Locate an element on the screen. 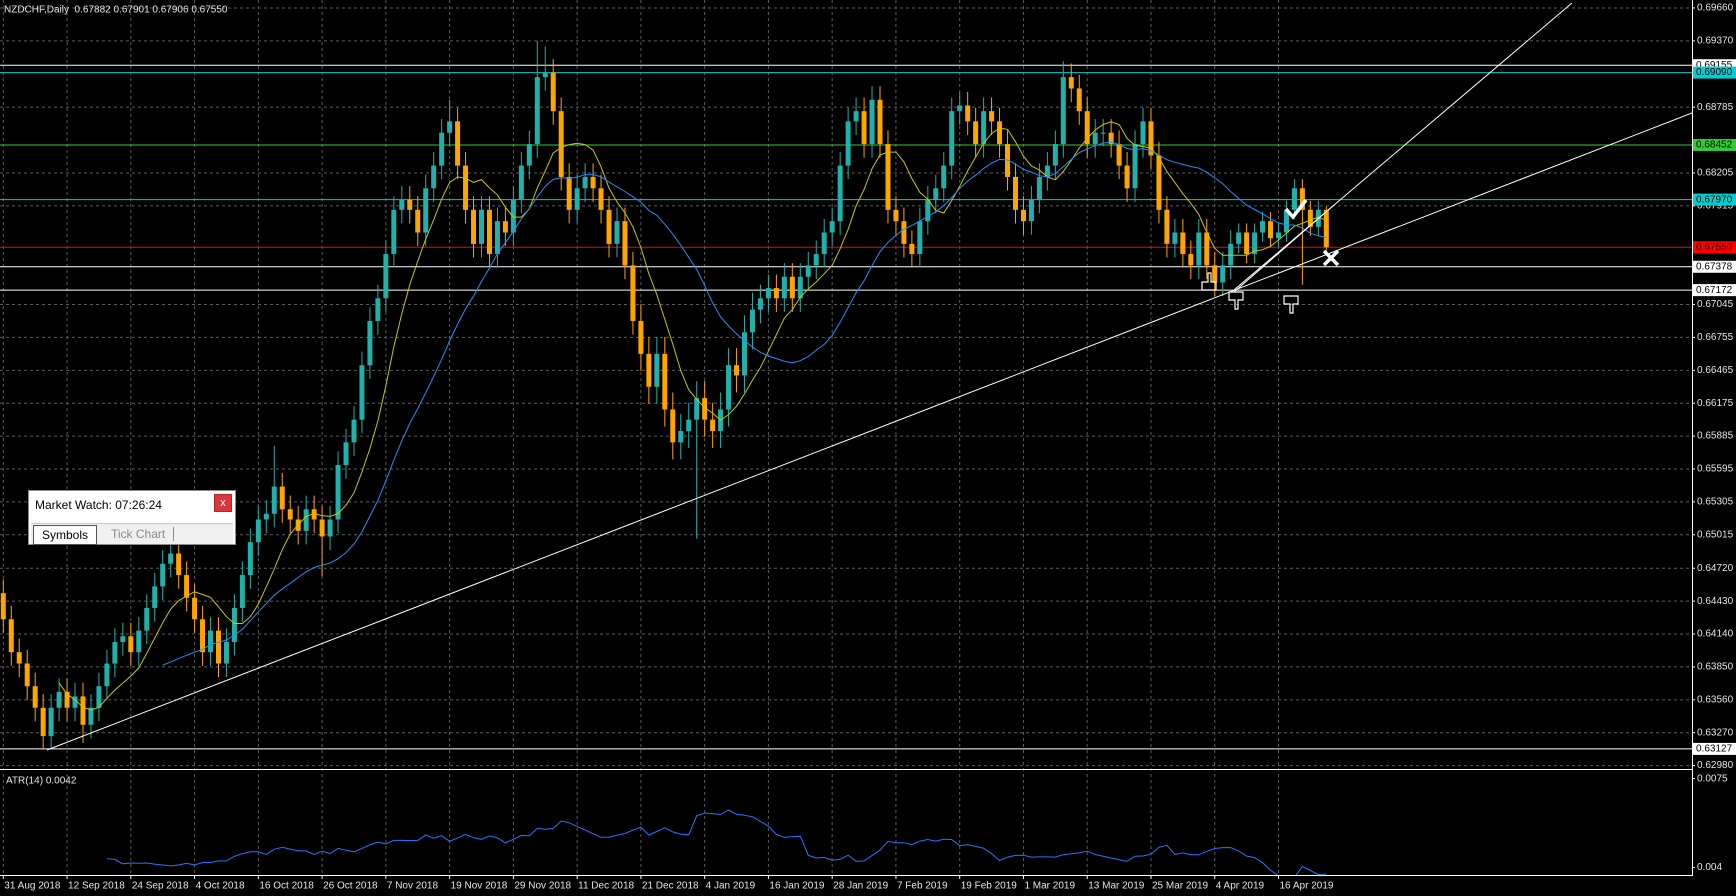 This screenshot has width=1736, height=896. thumb-icon is located at coordinates (1209, 281).